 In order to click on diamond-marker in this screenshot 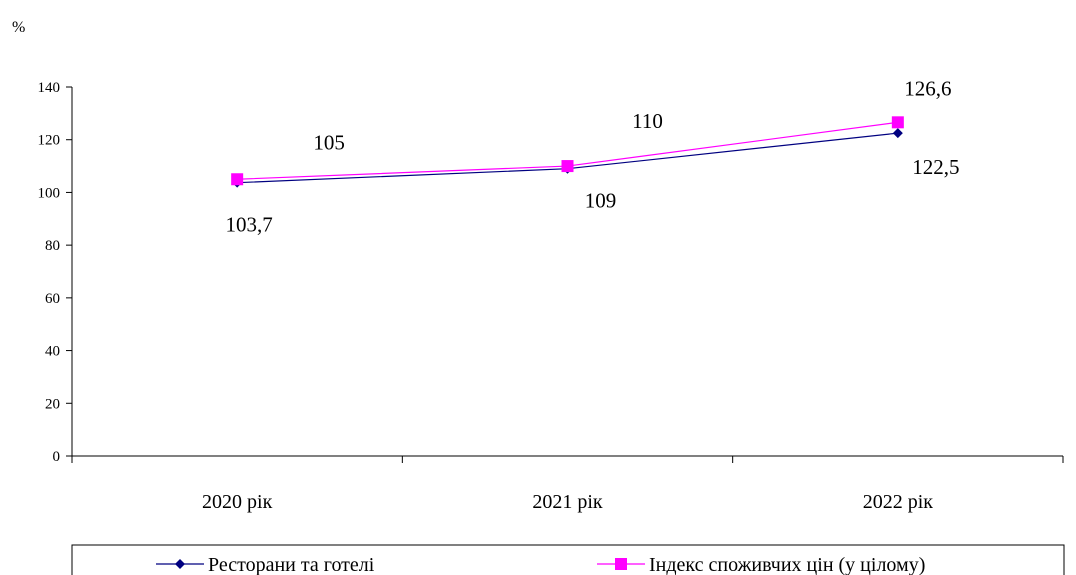, I will do `click(897, 133)`.